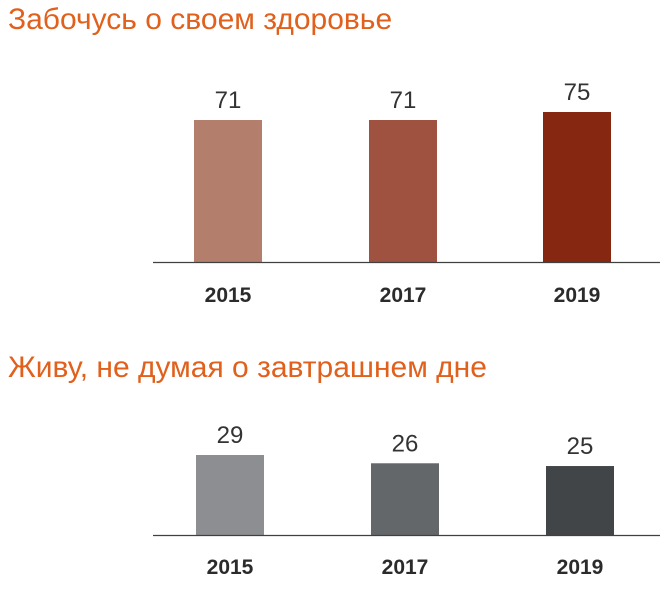  I want to click on bar-tomorrow-2017, so click(405, 499).